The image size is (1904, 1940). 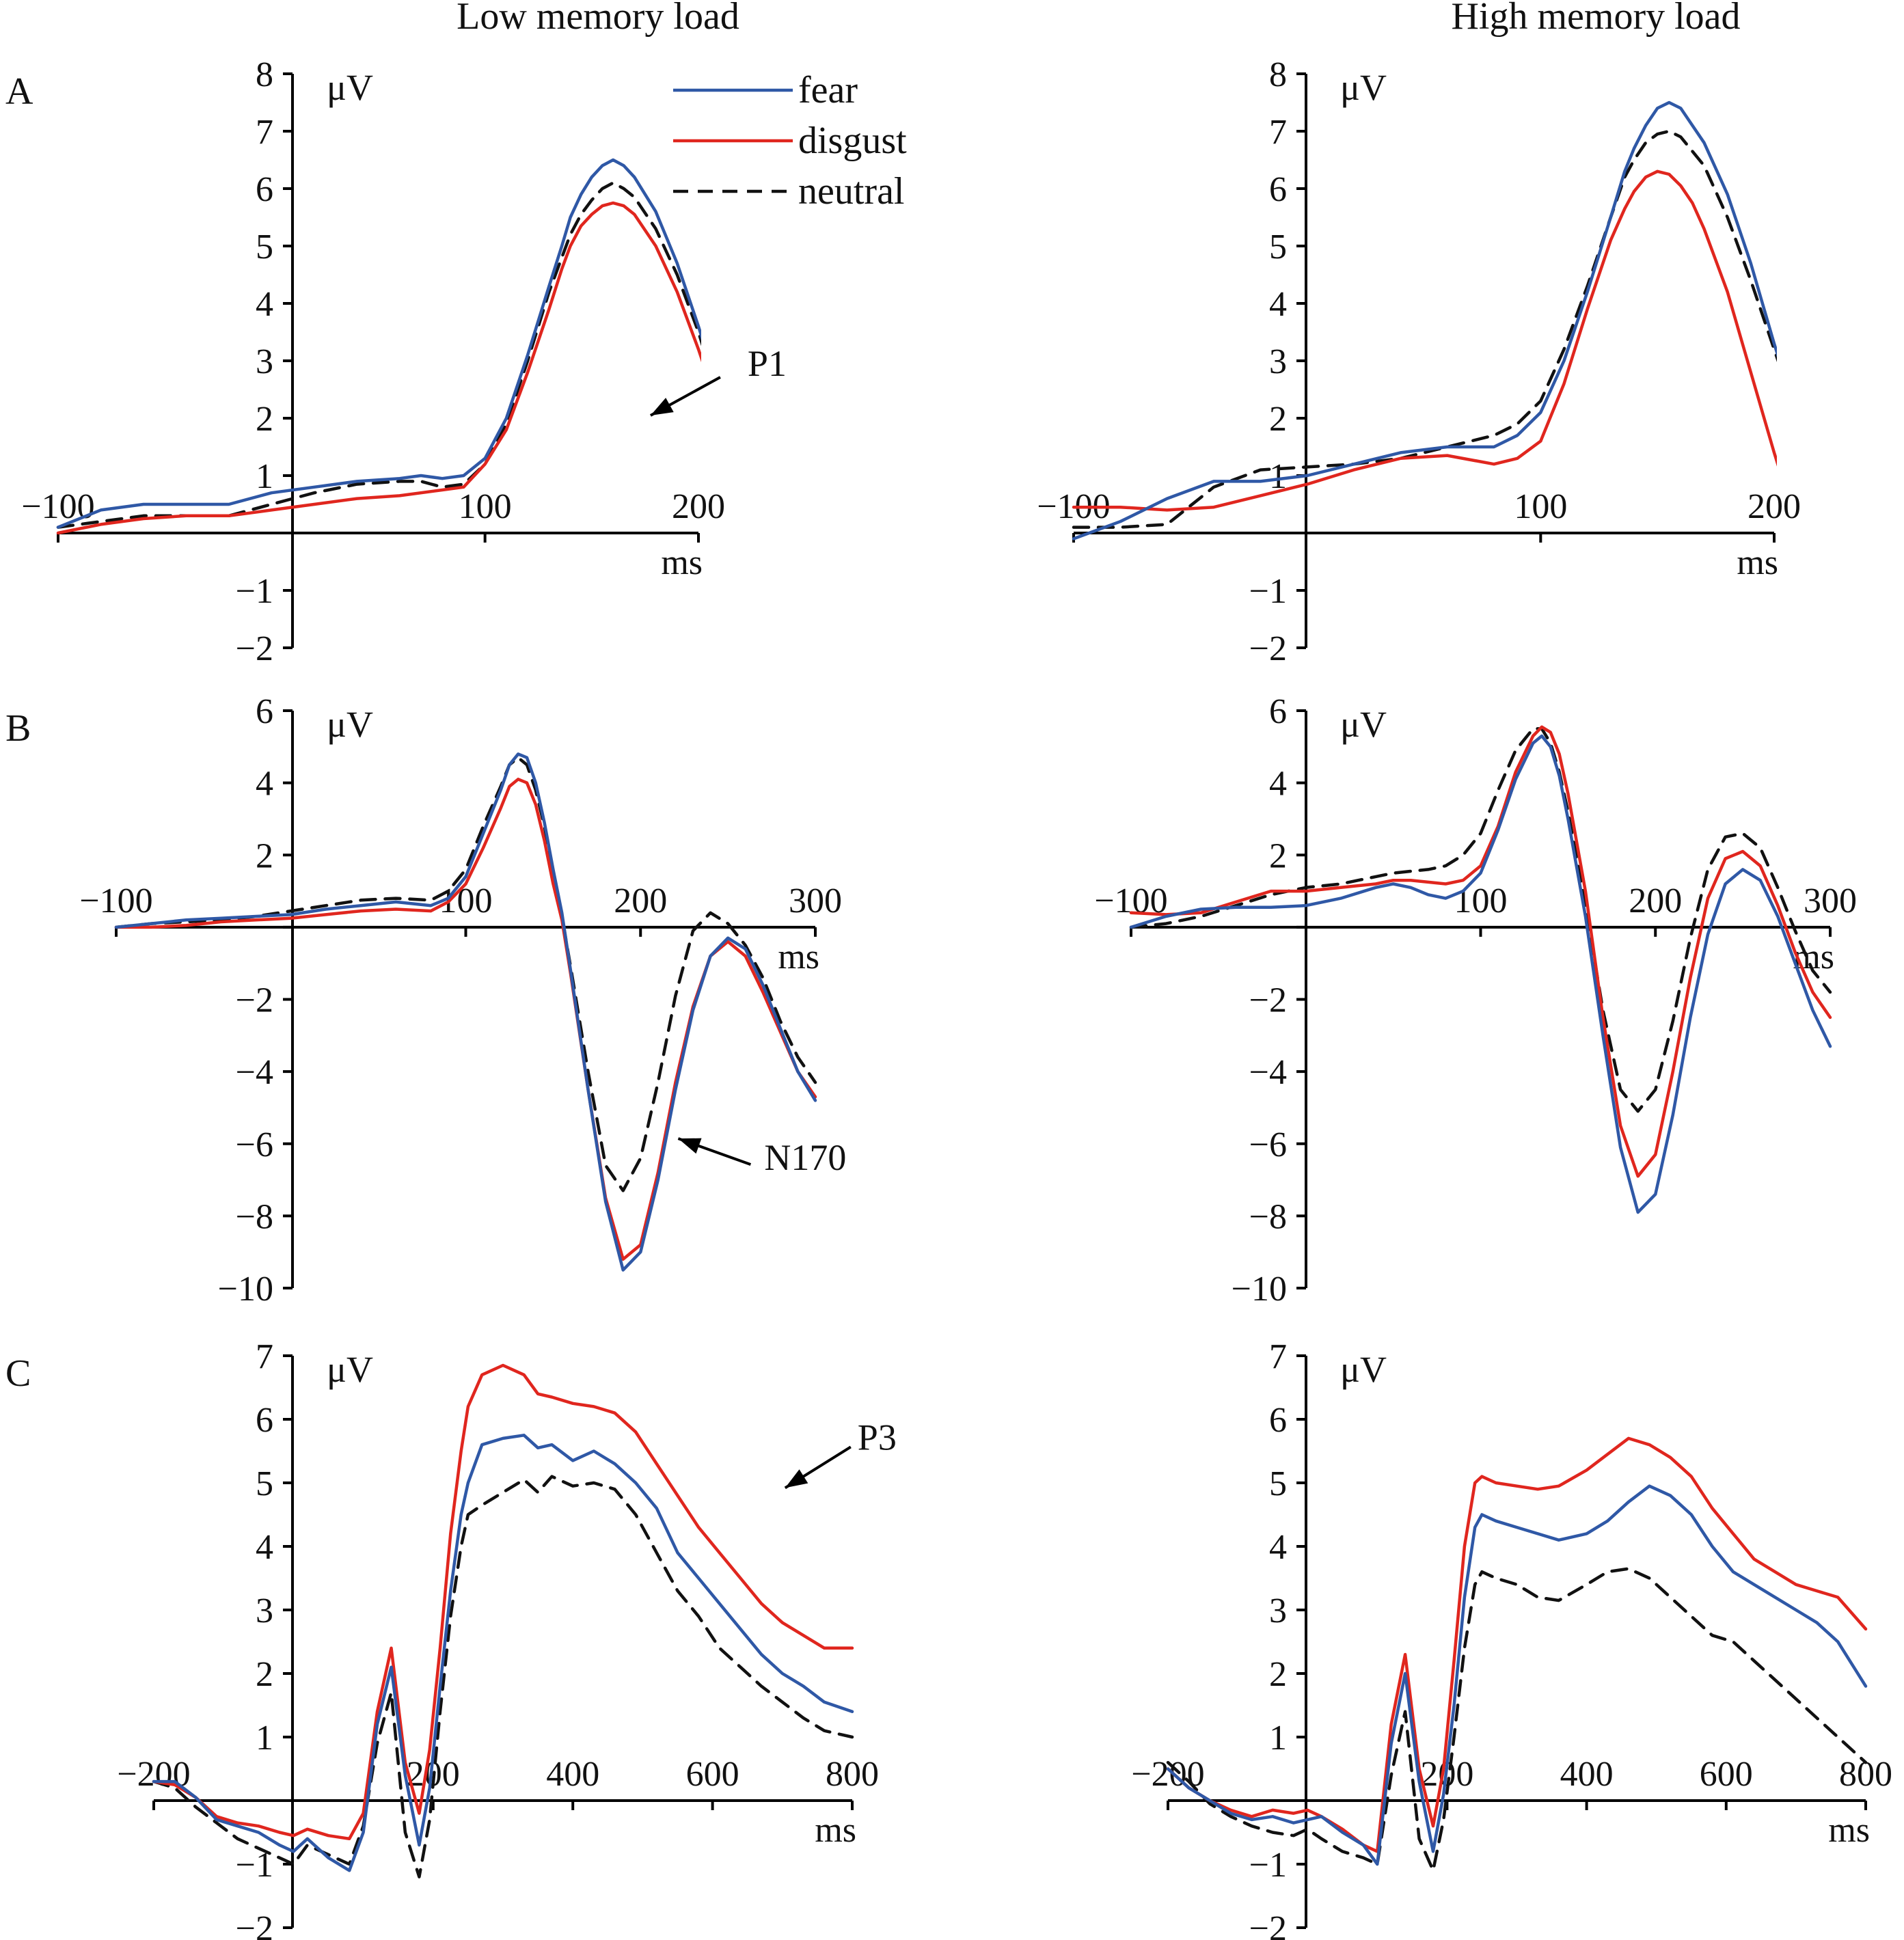 What do you see at coordinates (877, 1437) in the screenshot?
I see `annotation-label: P3` at bounding box center [877, 1437].